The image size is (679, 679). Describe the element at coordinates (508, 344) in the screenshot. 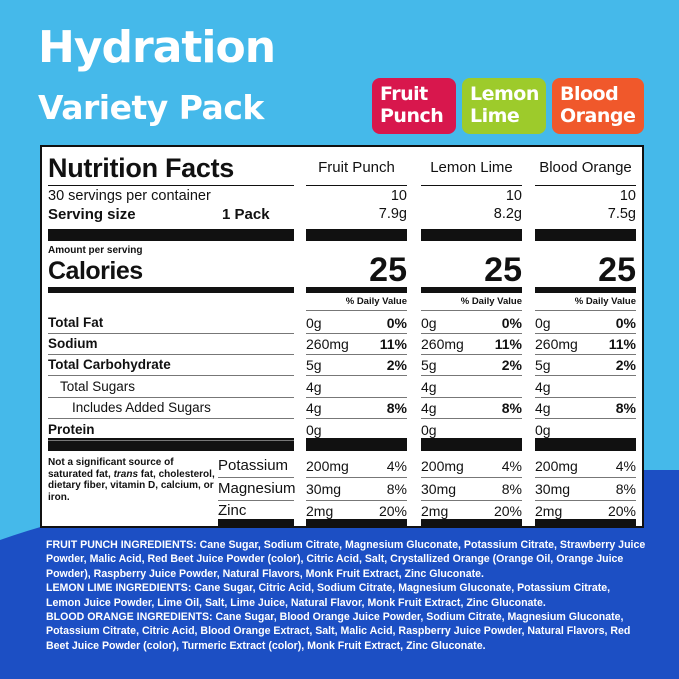

I see `nutrient-daily-value: 11%` at that location.